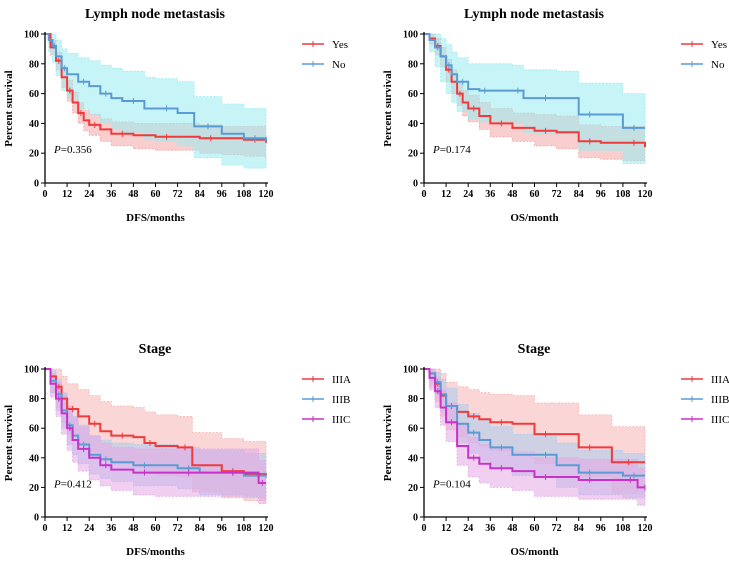  What do you see at coordinates (340, 45) in the screenshot?
I see `legend-label: Yes` at bounding box center [340, 45].